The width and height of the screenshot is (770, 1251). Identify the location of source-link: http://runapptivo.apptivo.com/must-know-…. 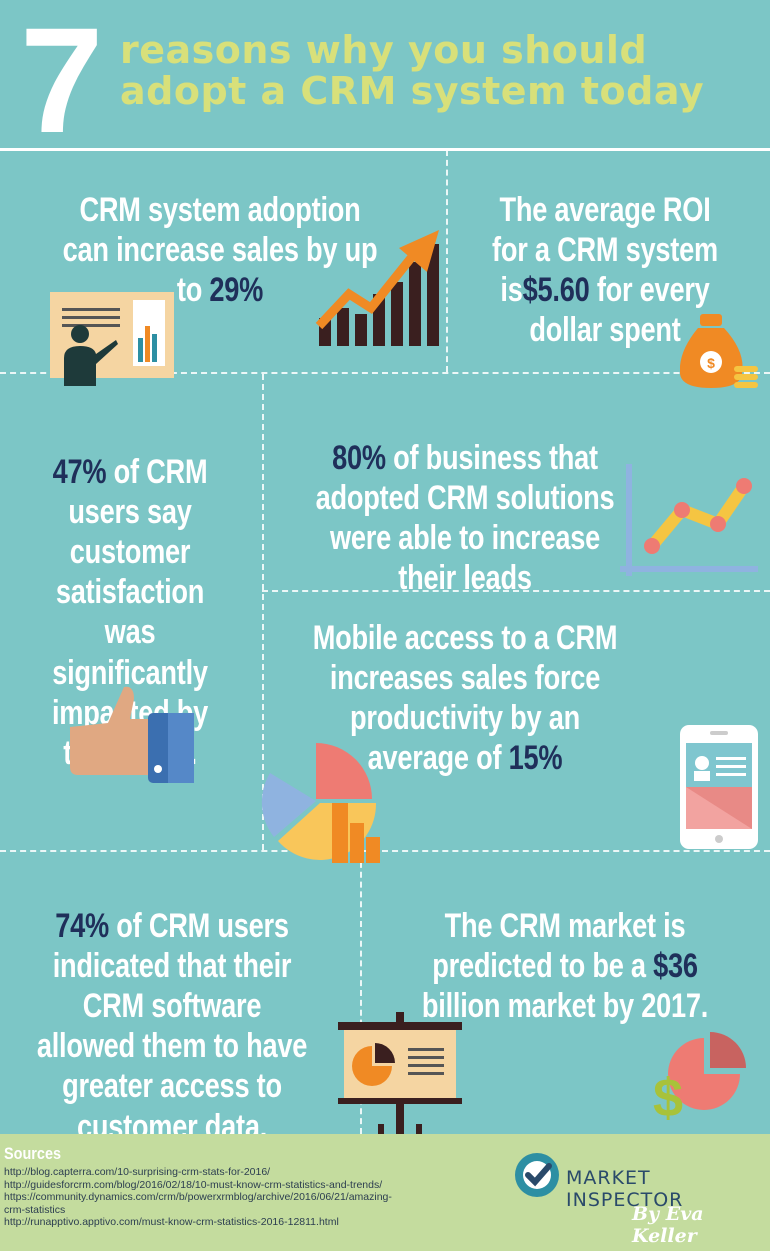
(171, 1222).